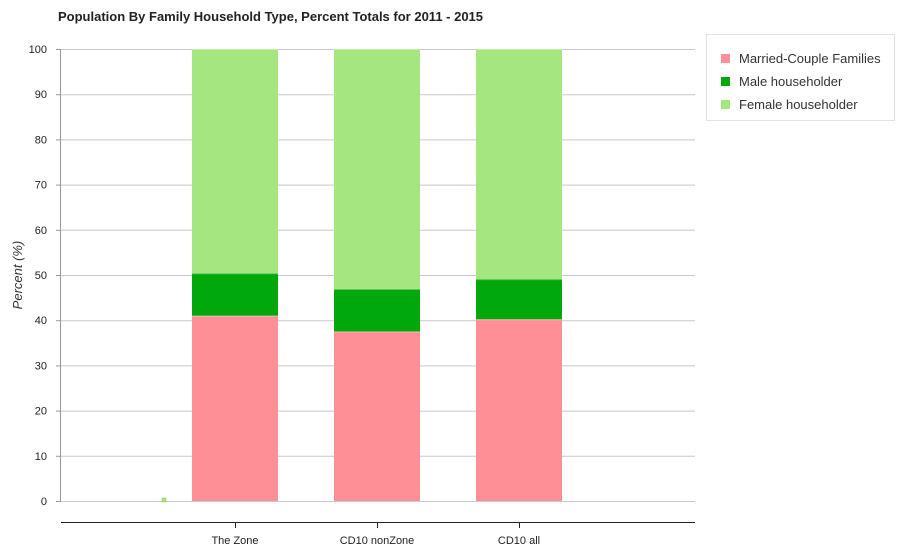  What do you see at coordinates (41, 321) in the screenshot?
I see `y-tick-label: 40` at bounding box center [41, 321].